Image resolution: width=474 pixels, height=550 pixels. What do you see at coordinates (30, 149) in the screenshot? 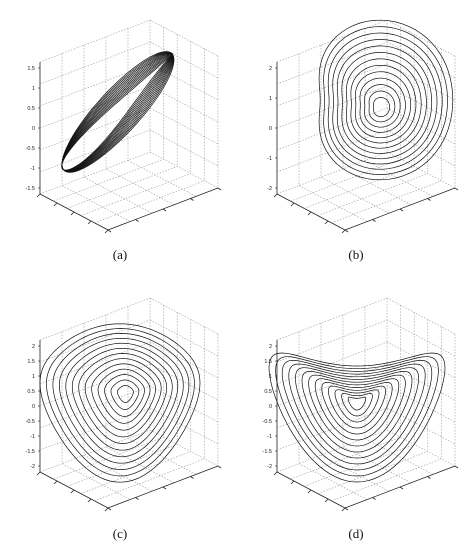
I see `panel-a-z-tick-label: -0.5` at bounding box center [30, 149].